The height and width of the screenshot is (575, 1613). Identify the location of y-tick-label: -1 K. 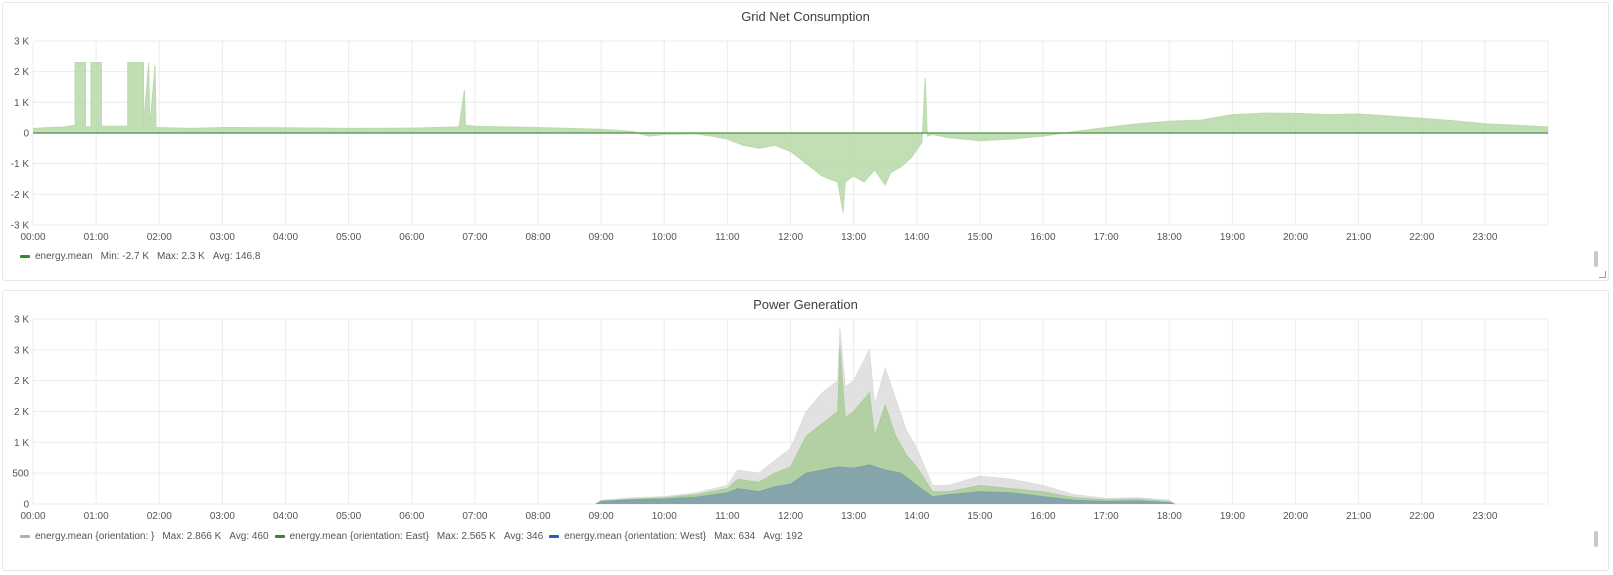
(20, 164).